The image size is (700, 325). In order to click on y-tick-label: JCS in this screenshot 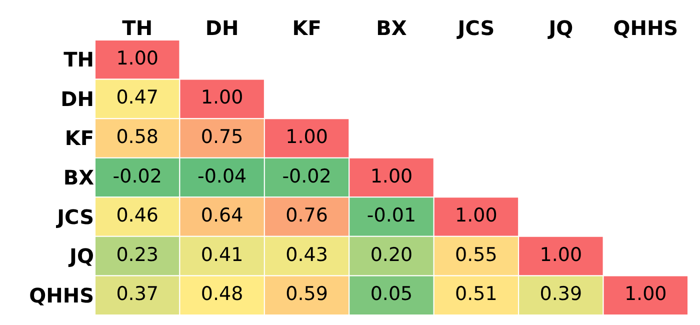, I will do `click(74, 216)`.